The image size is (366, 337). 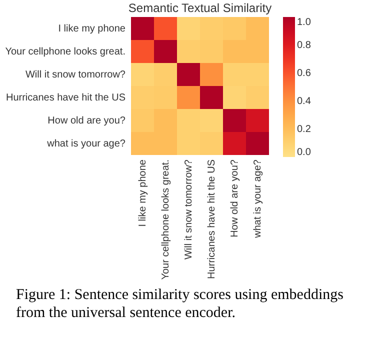 I want to click on color-bar-label: 0.0, so click(x=304, y=152).